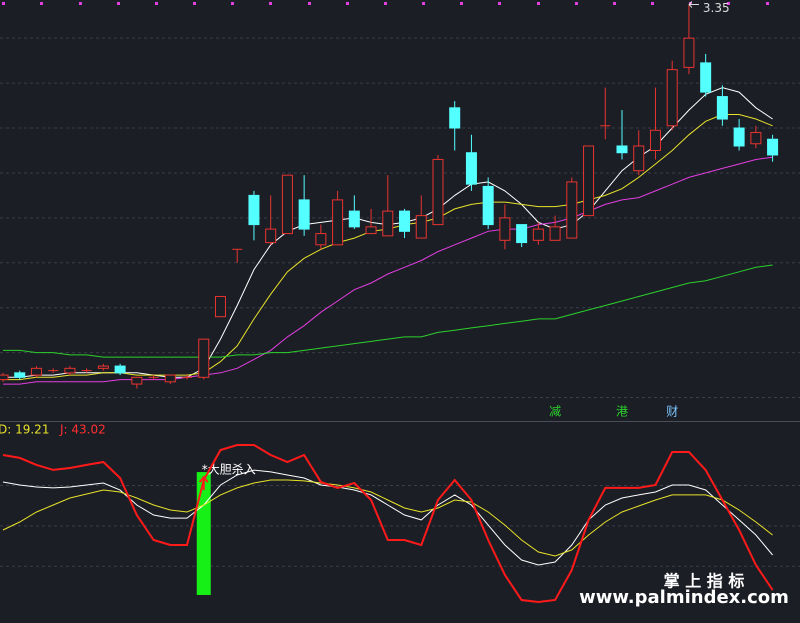 Image resolution: width=800 pixels, height=623 pixels. Describe the element at coordinates (555, 412) in the screenshot. I see `marker-label: 减` at that location.